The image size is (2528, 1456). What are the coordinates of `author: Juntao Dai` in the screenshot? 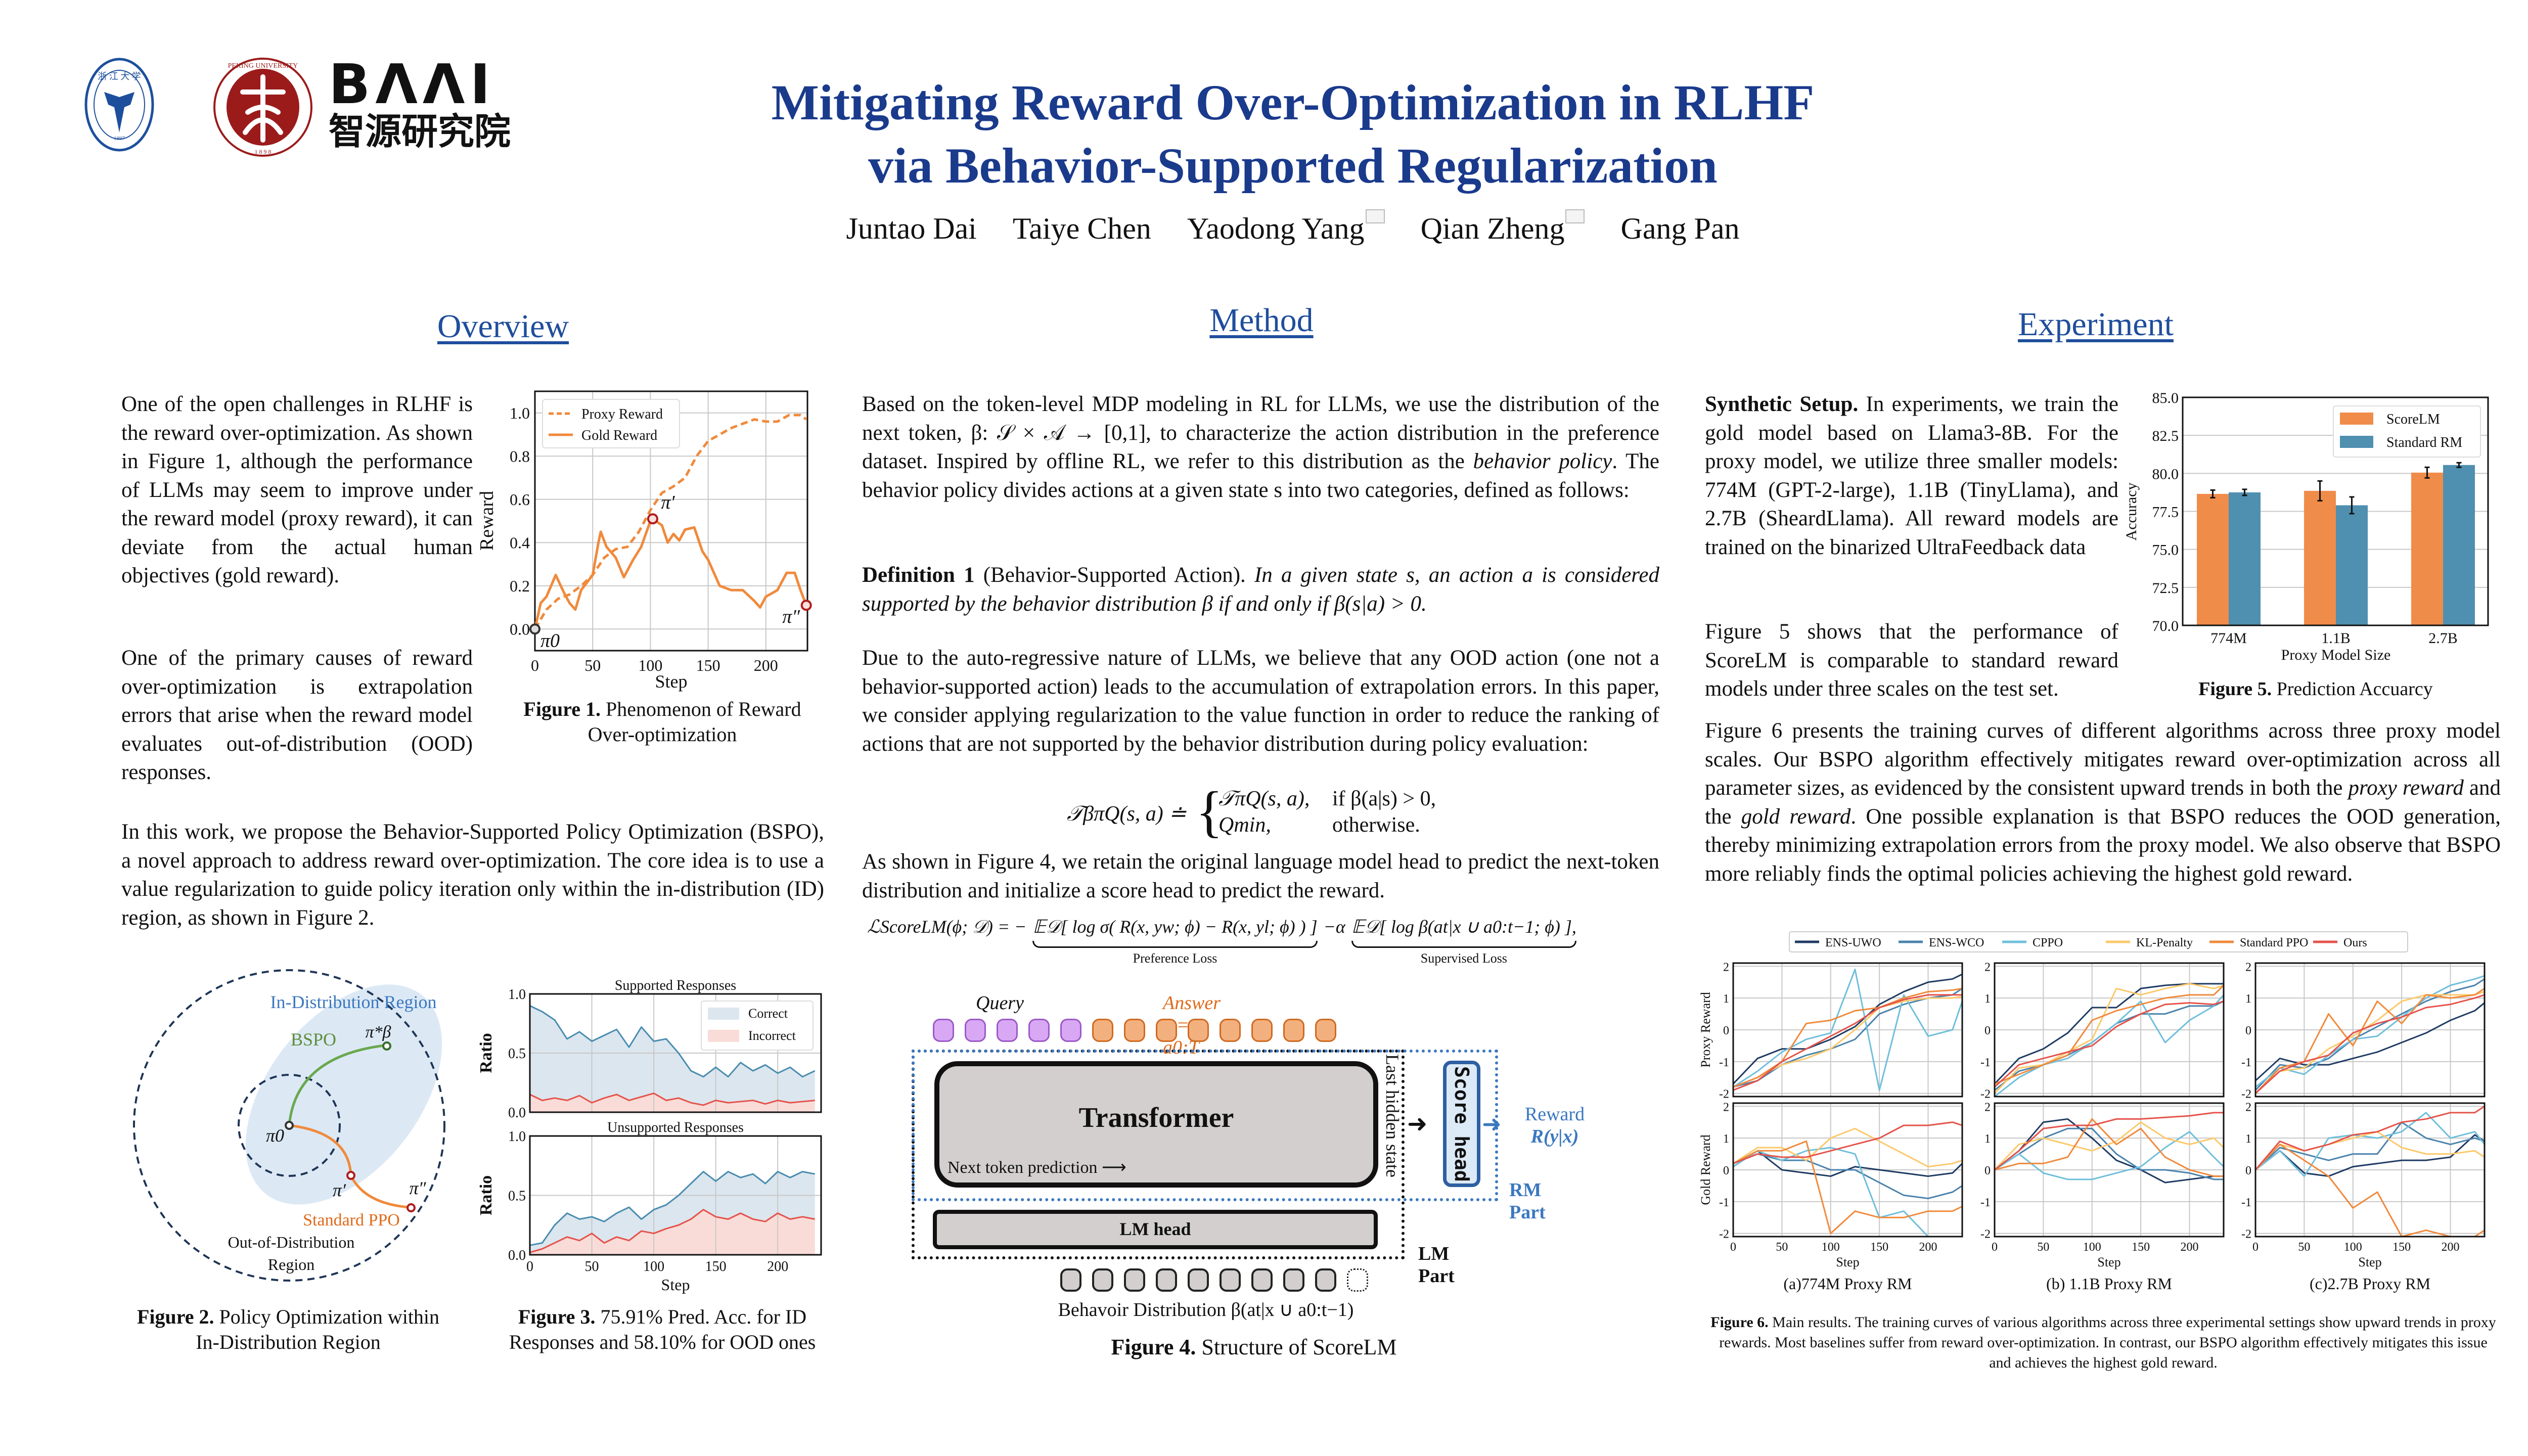 It's located at (912, 228).